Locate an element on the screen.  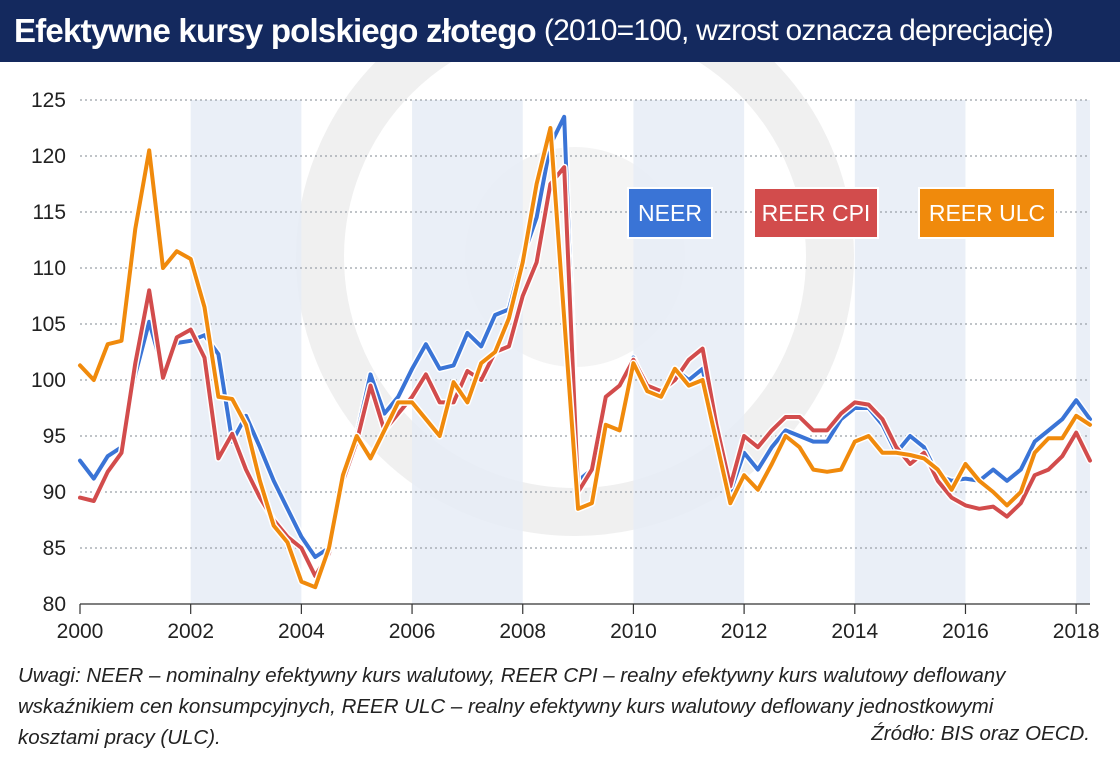
chart-subtitle: (2010=100, wzrost oznacza deprecjację) is located at coordinates (798, 30).